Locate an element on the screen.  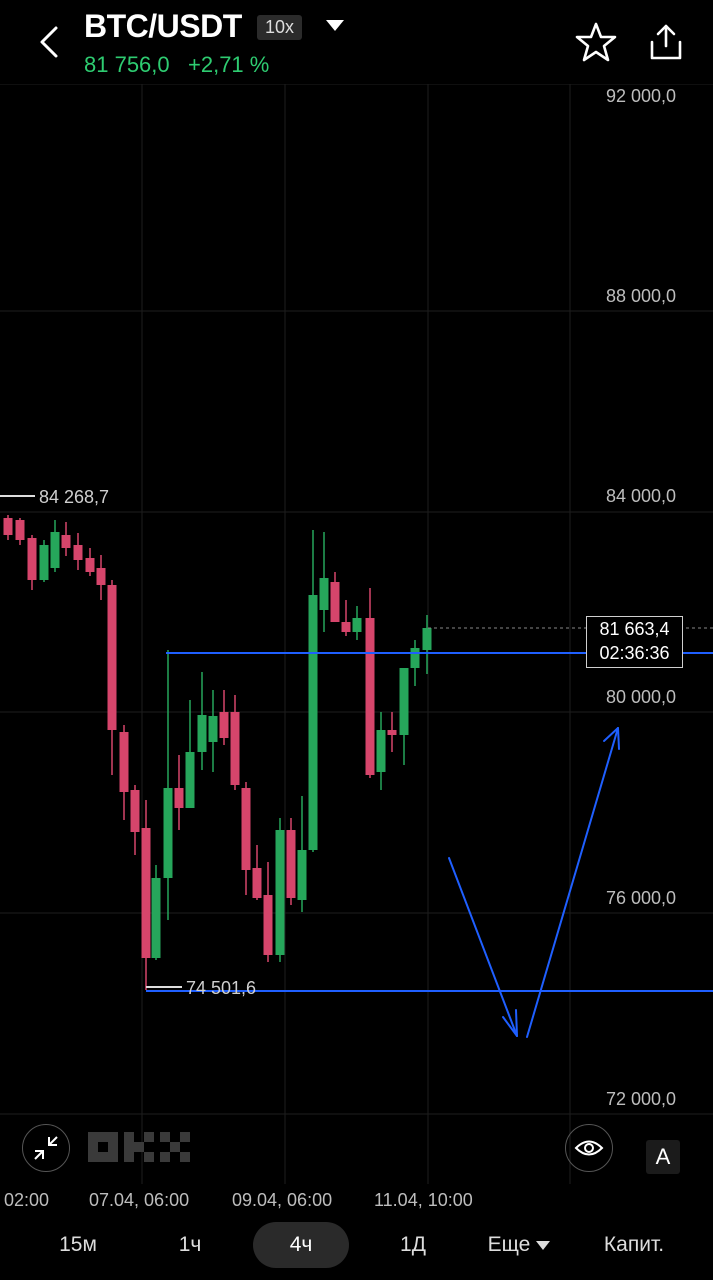
x-axis-label: 07.04, 06:00 is located at coordinates (139, 1200).